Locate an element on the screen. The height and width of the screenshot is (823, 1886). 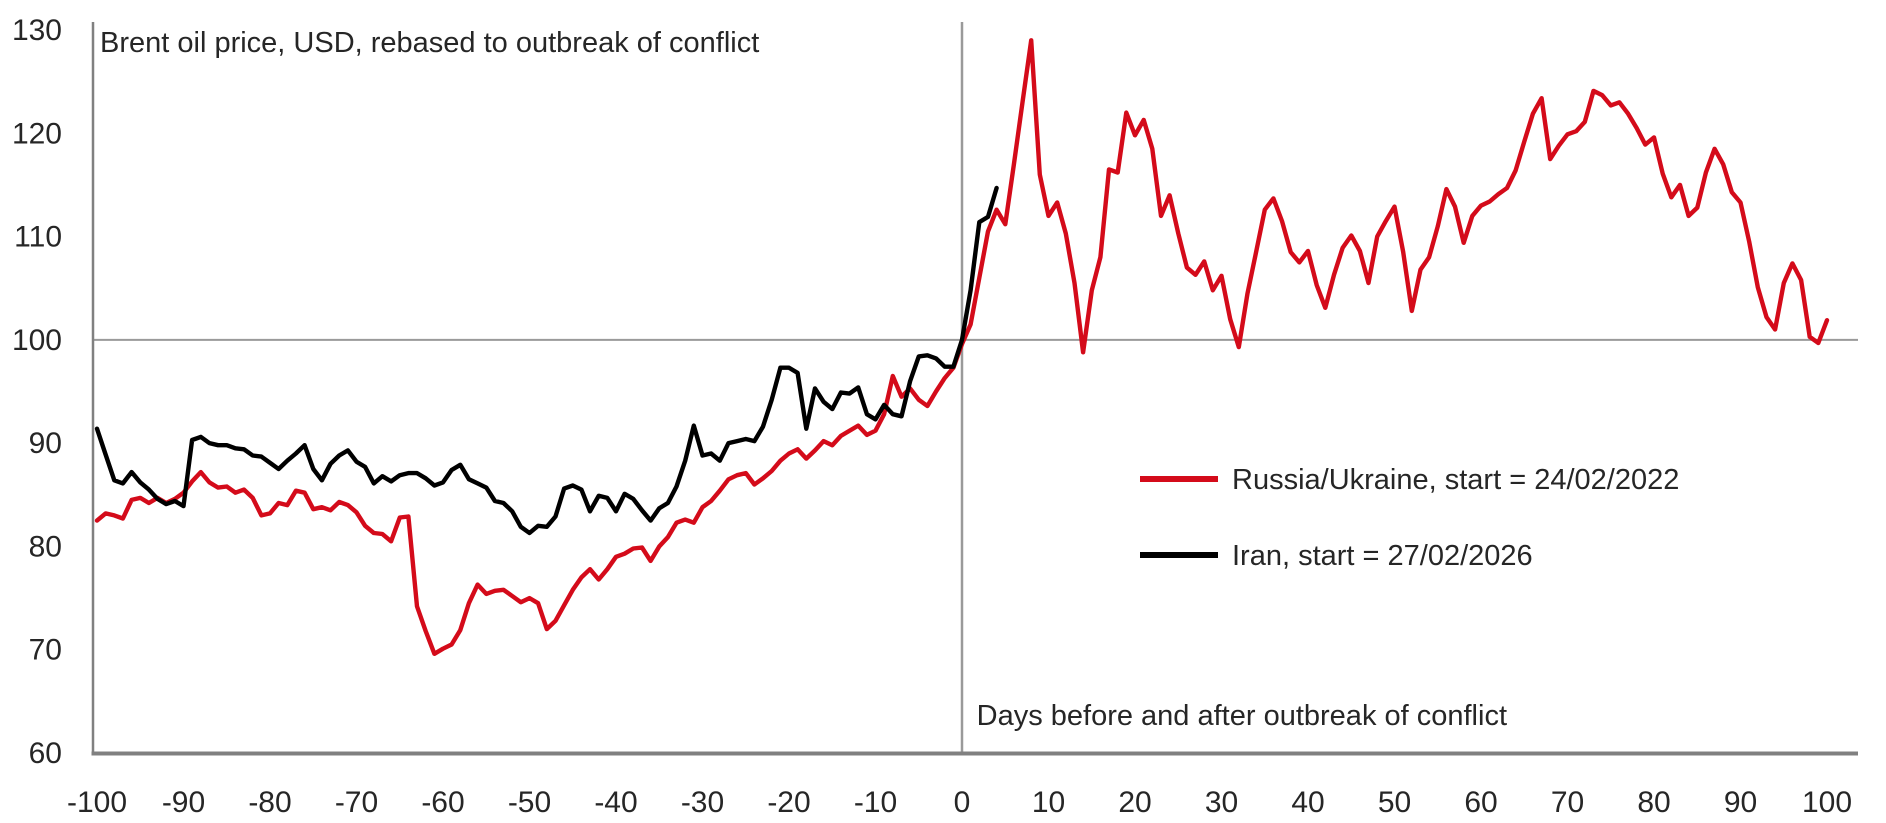
x-tick-label-50: 50 is located at coordinates (1394, 802).